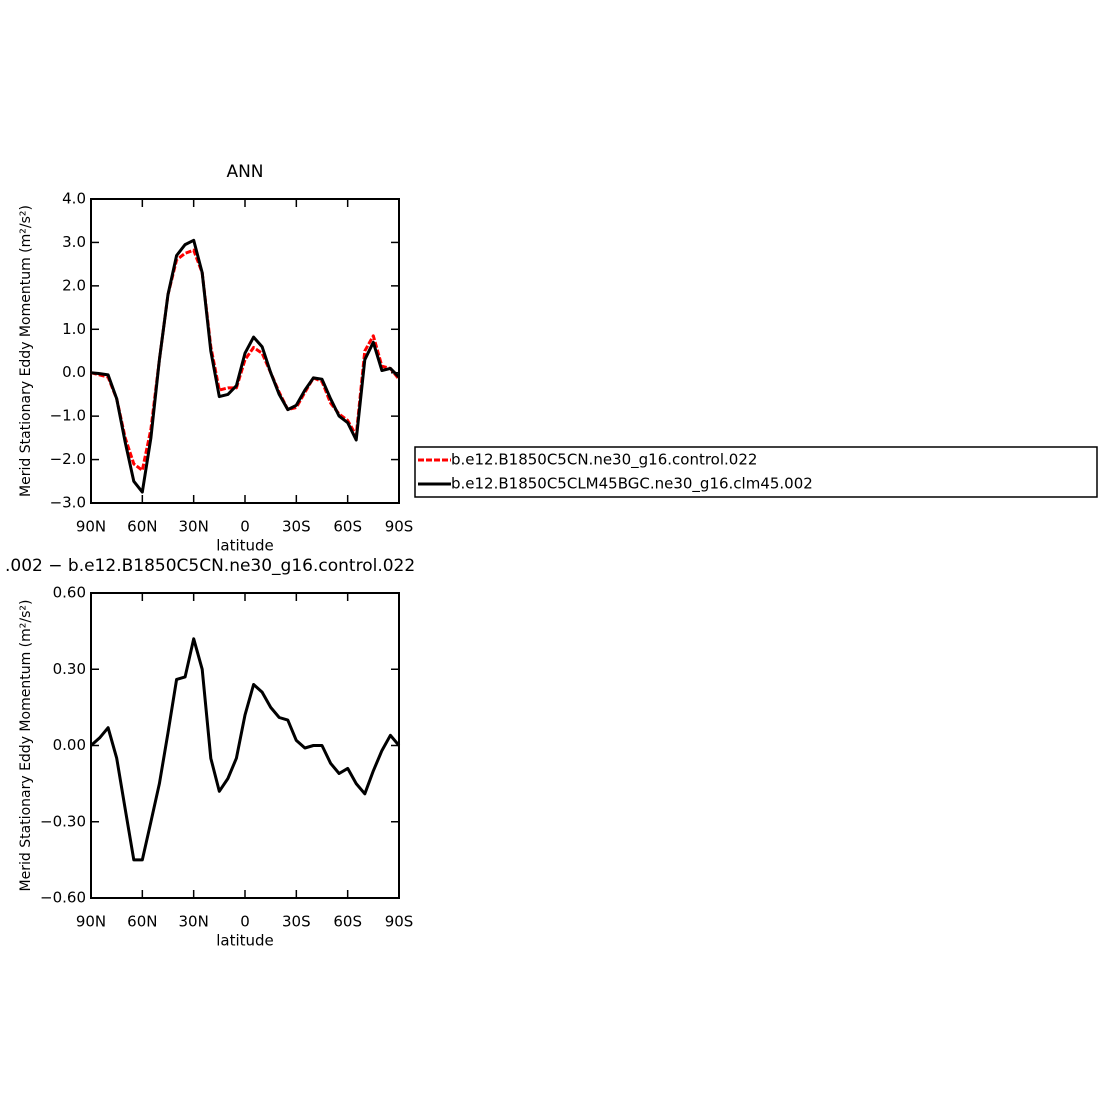 The image size is (1114, 1113). I want to click on y-tick-label: 3.0, so click(74, 242).